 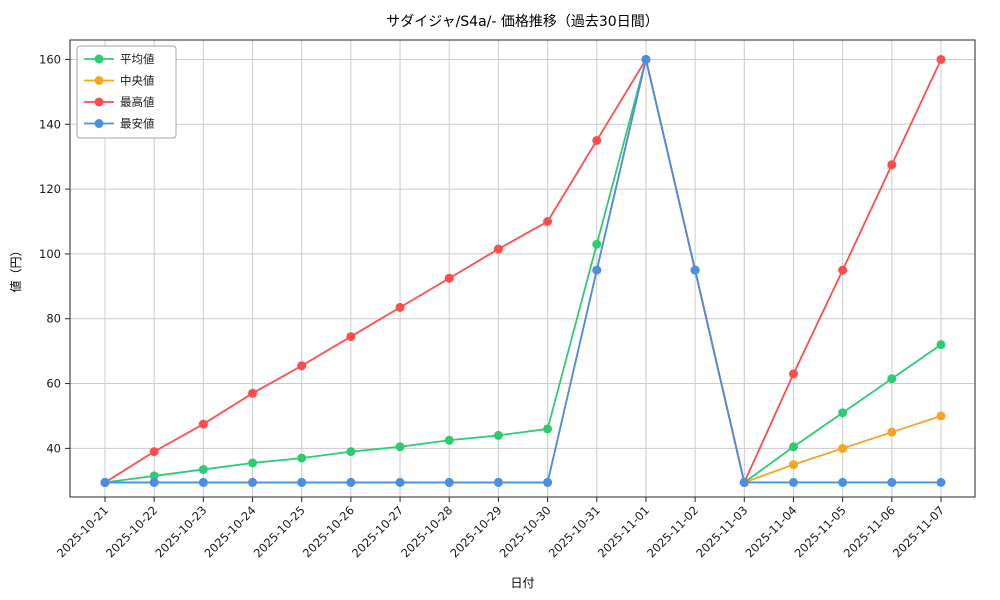 What do you see at coordinates (53, 319) in the screenshot?
I see `y-tick-label: 80` at bounding box center [53, 319].